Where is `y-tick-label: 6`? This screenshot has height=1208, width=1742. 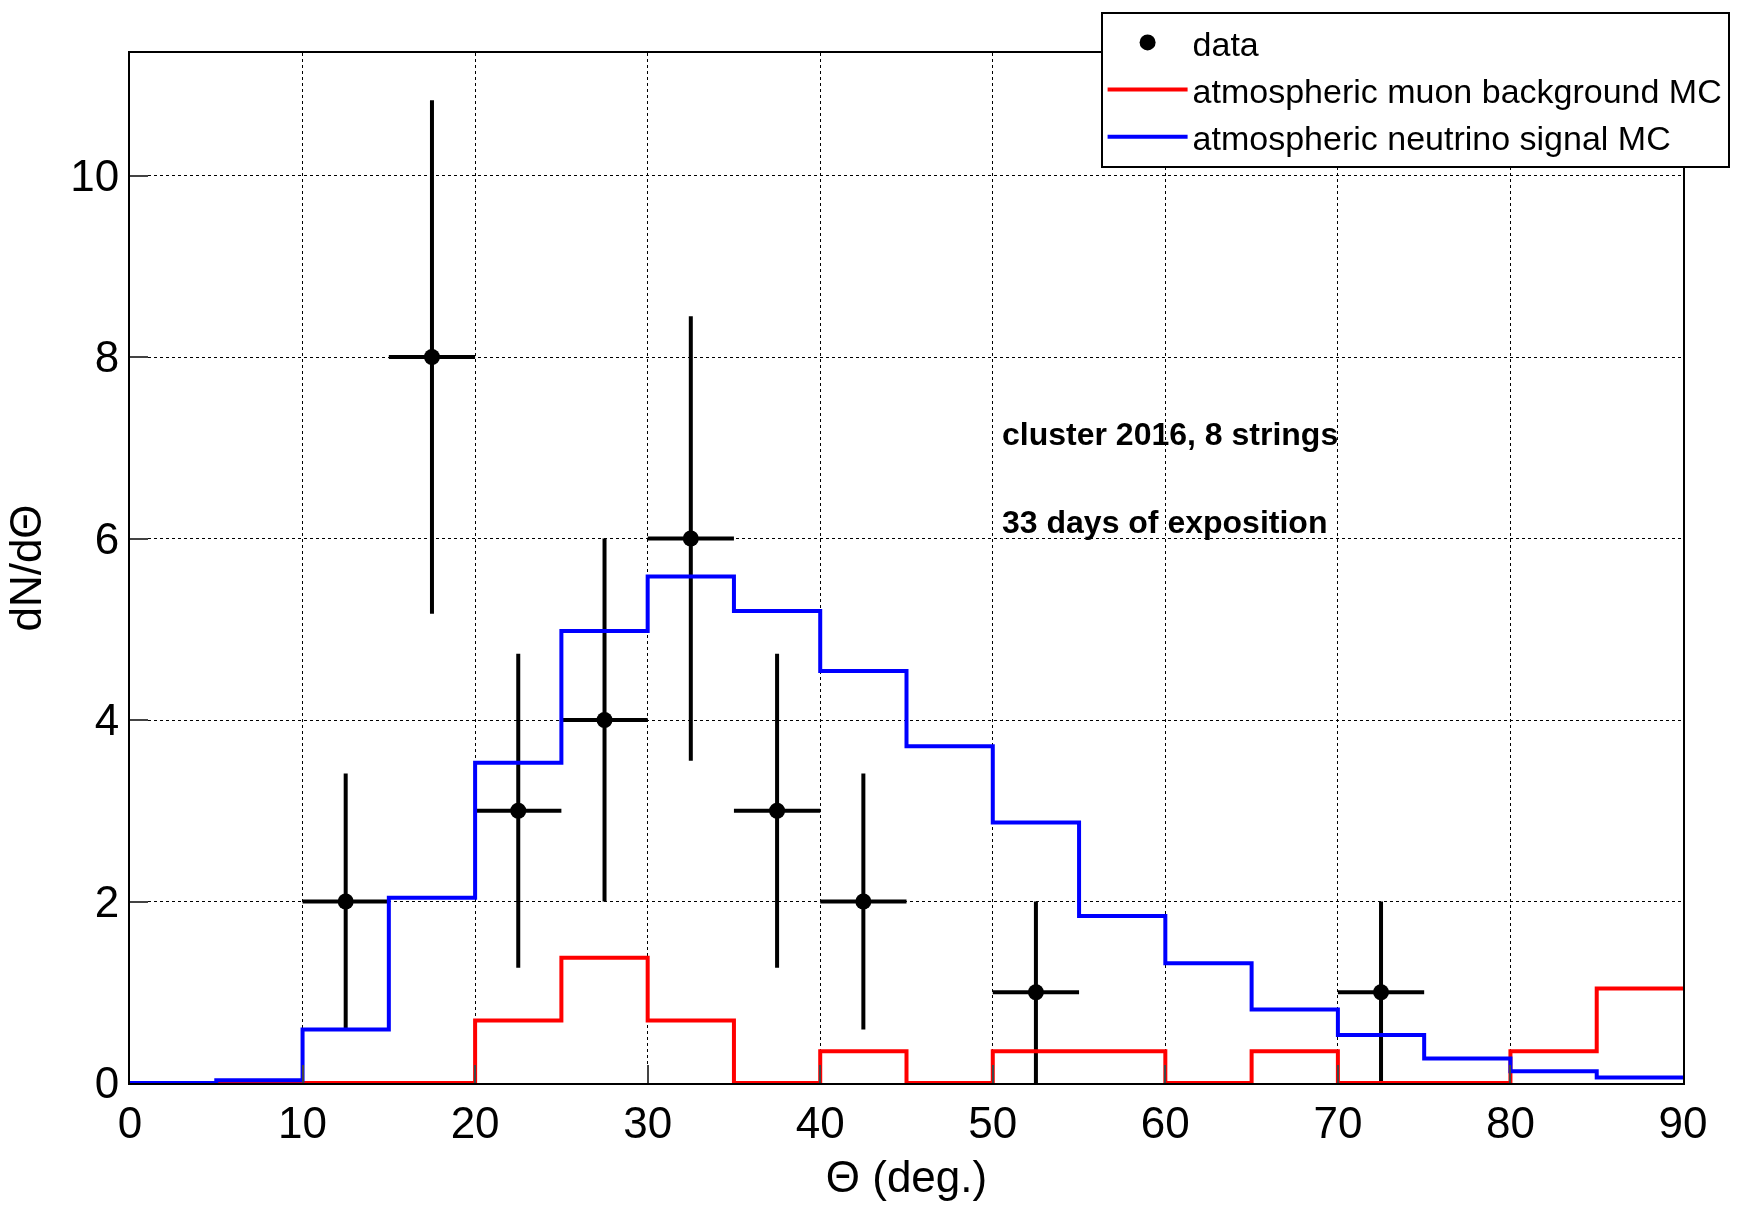
y-tick-label: 6 is located at coordinates (107, 538).